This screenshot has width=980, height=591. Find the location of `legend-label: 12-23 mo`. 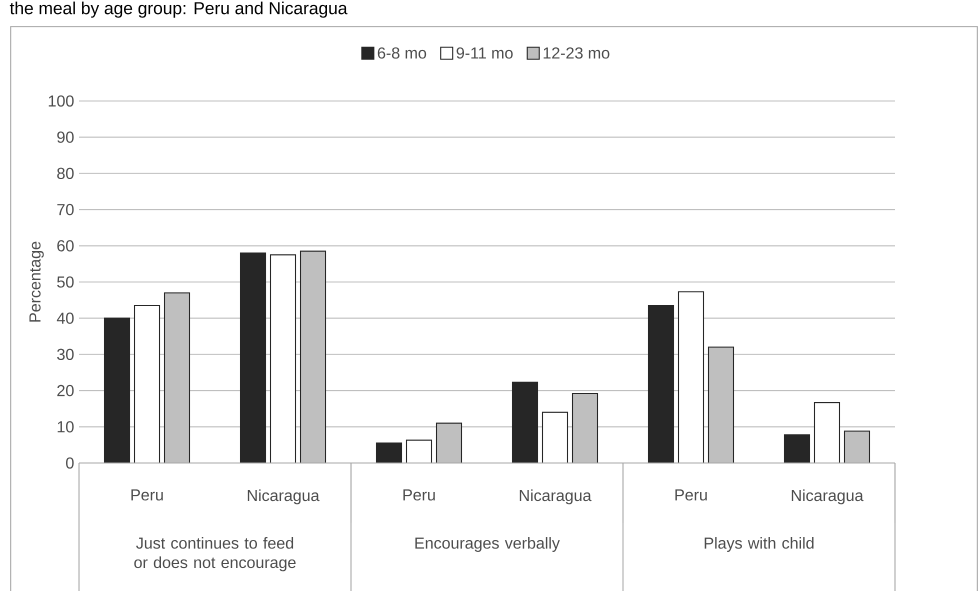

legend-label: 12-23 mo is located at coordinates (577, 53).